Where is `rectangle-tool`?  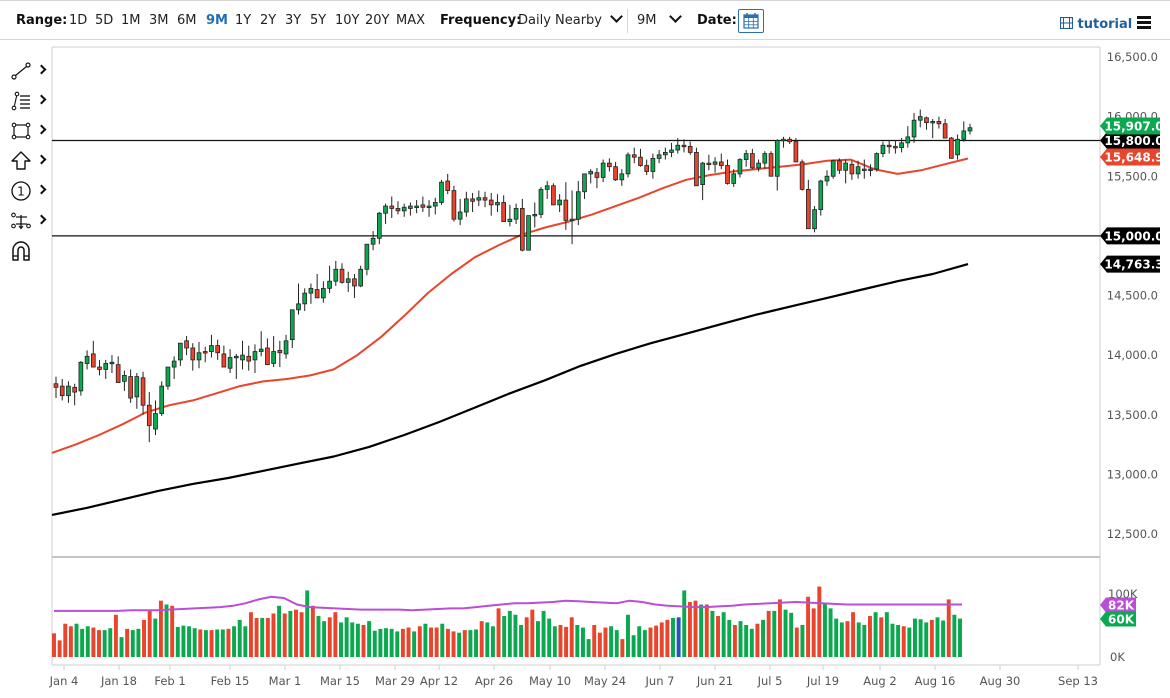
rectangle-tool is located at coordinates (28, 131).